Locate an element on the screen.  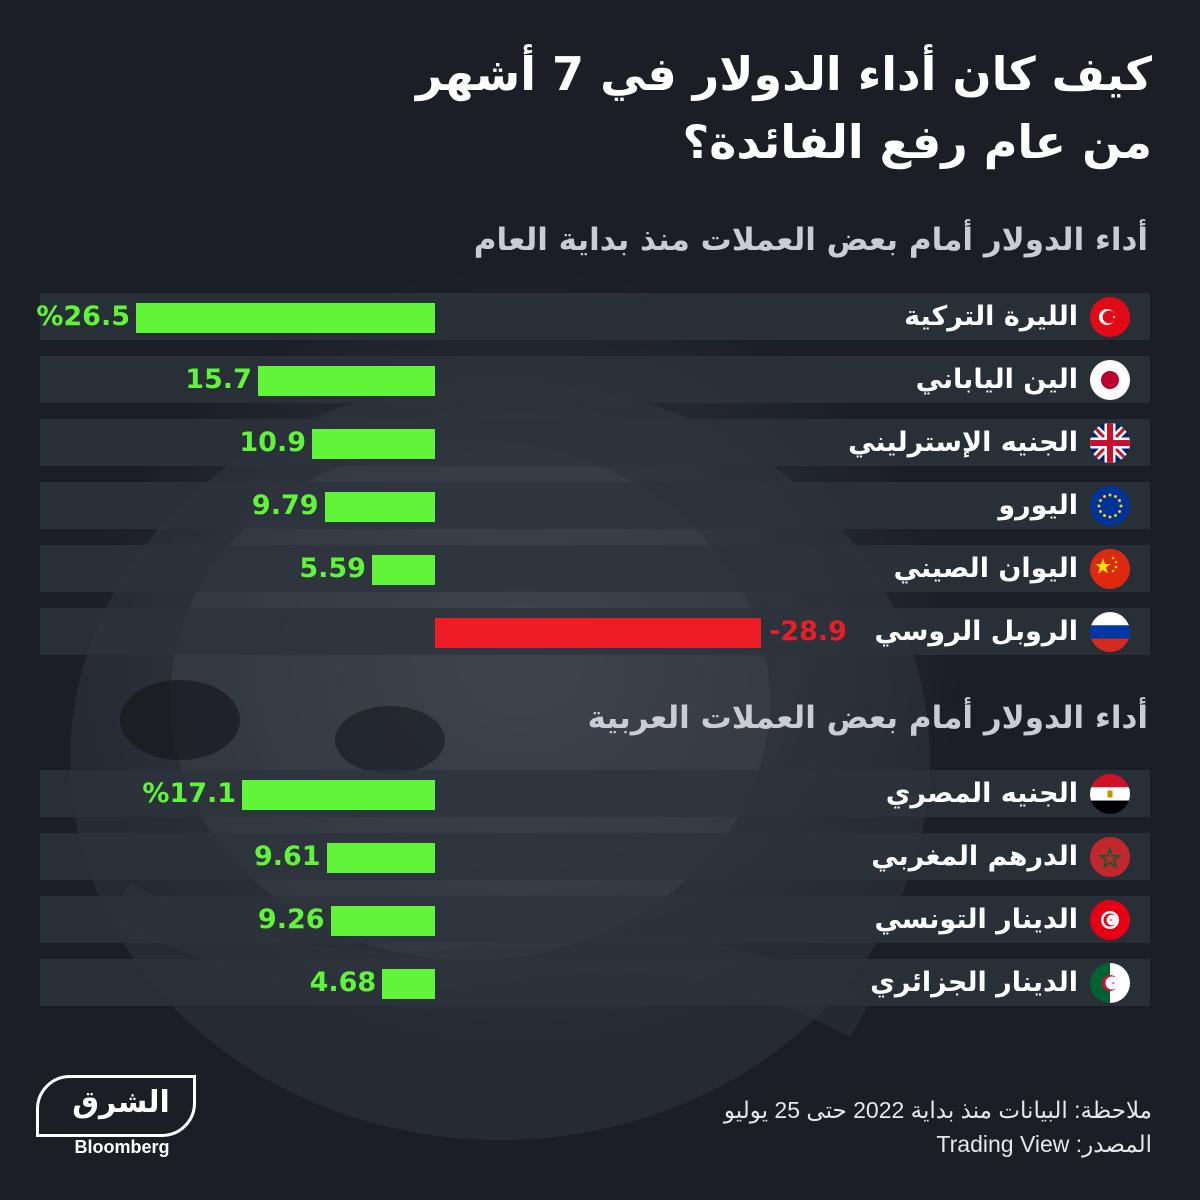
section-heading-arab: أداء الدولار أمام بعض العملات العربية is located at coordinates (867, 718).